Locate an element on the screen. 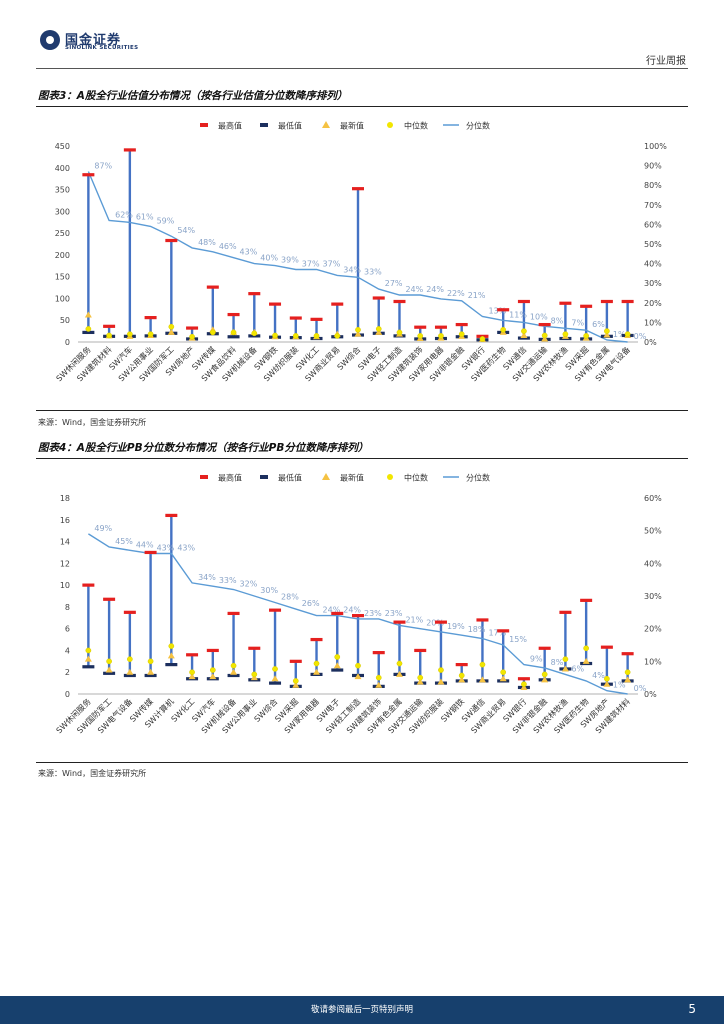 The height and width of the screenshot is (1024, 724). percentile-label: 24% is located at coordinates (352, 610).